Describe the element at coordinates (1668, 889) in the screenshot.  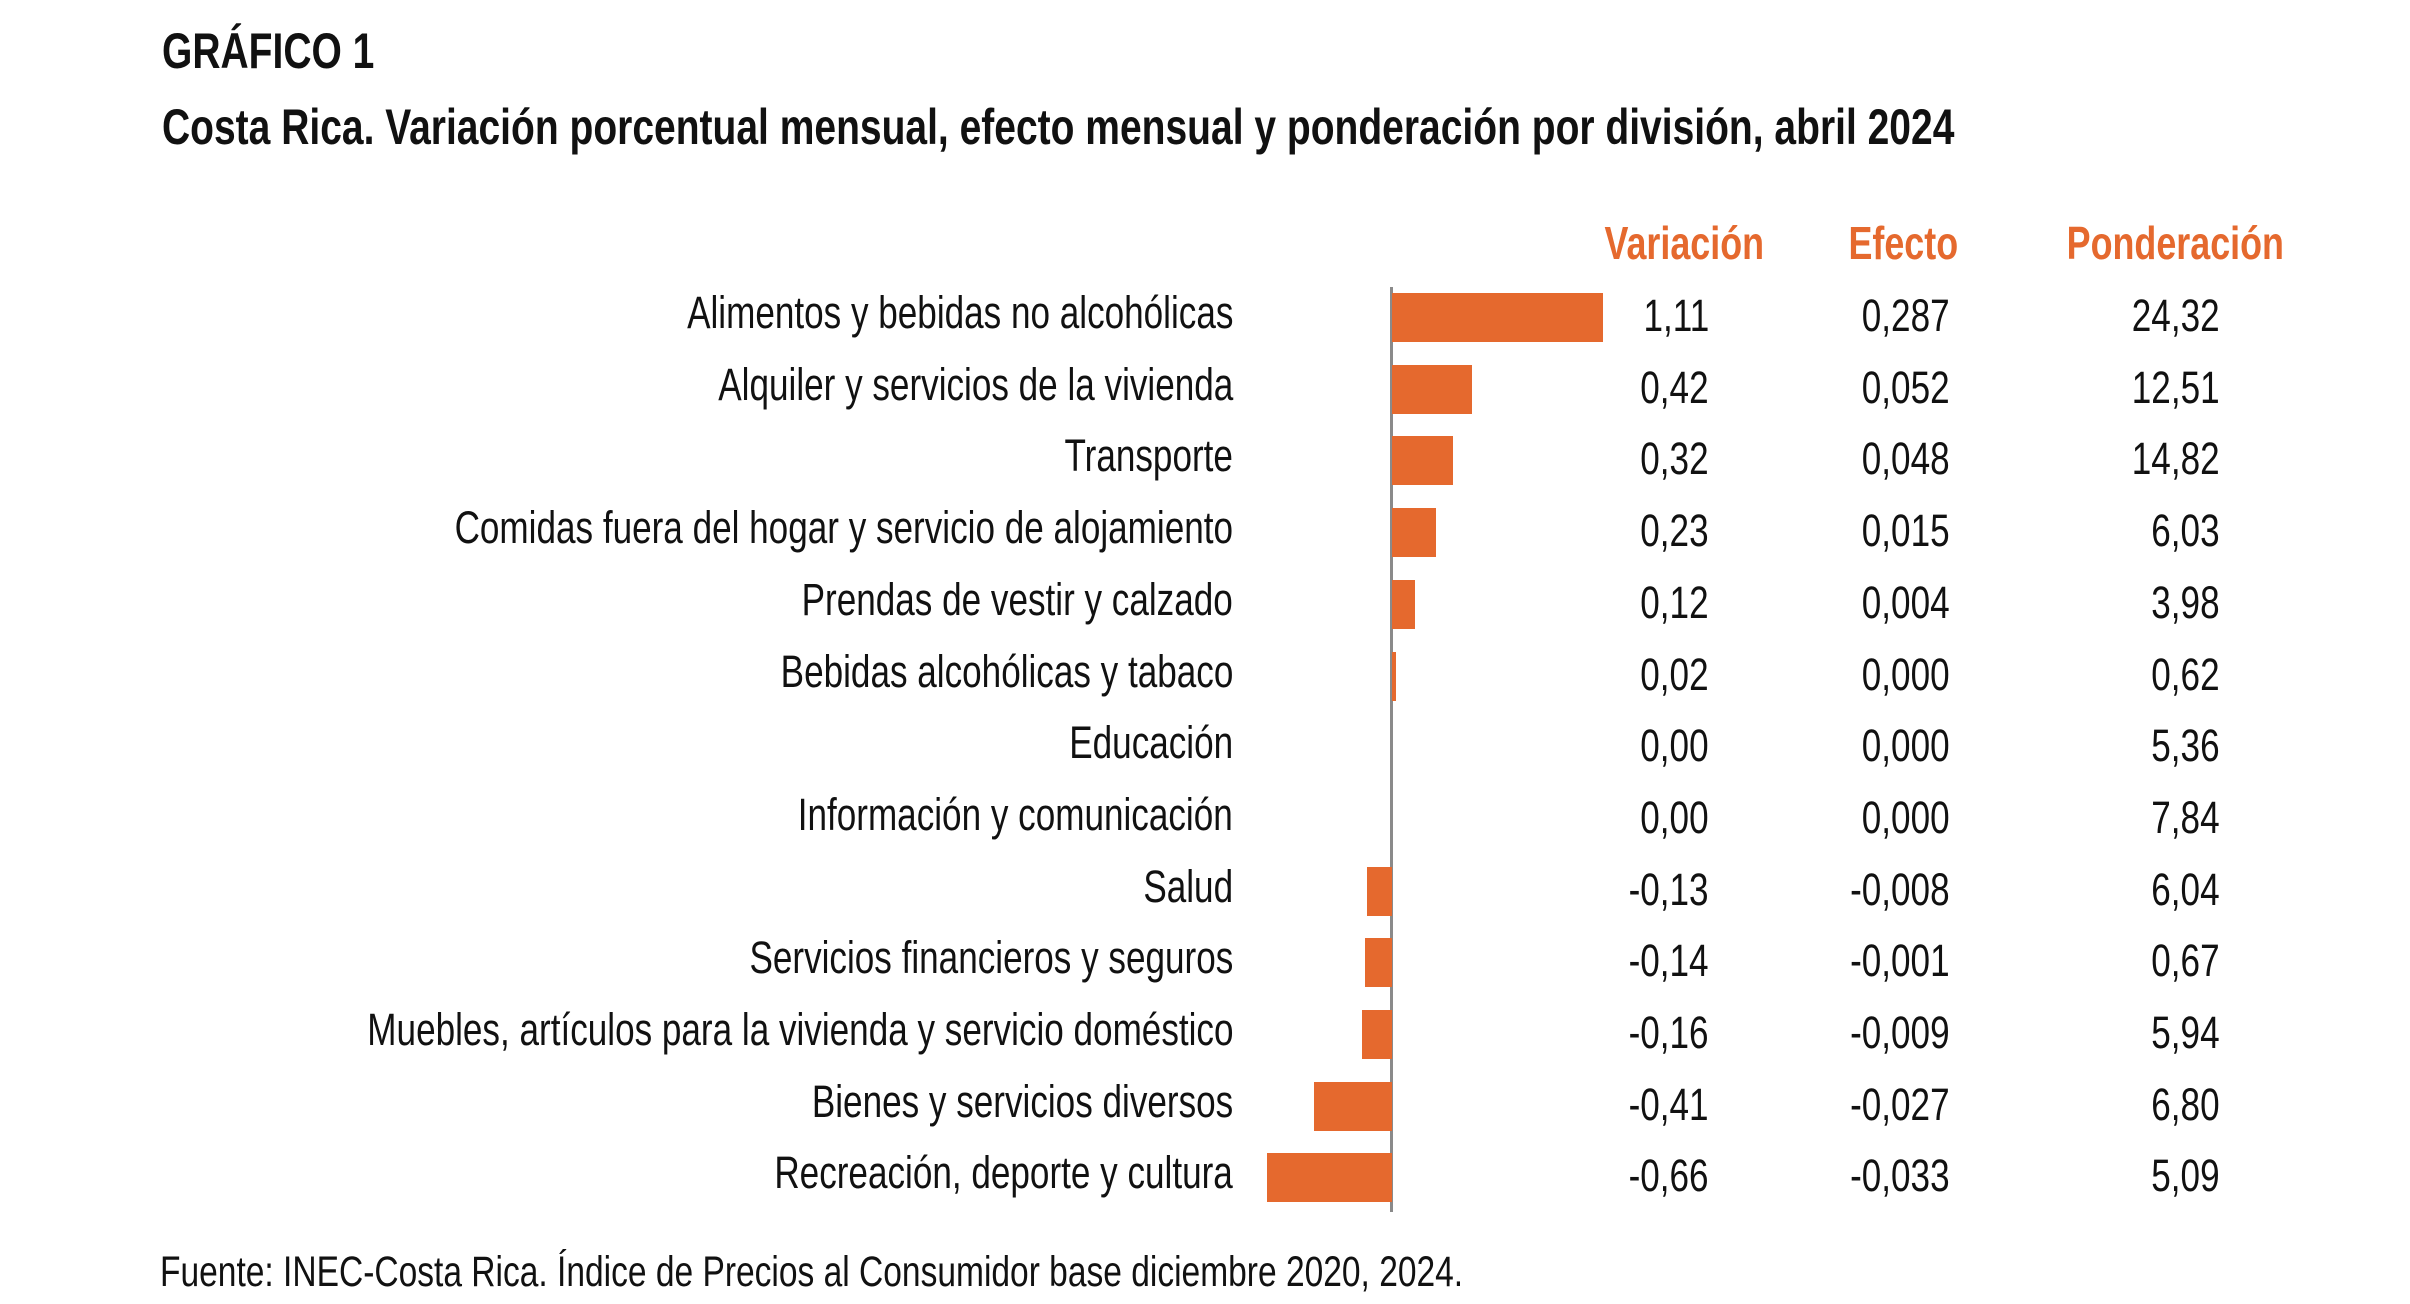
I see `variacion-value: -0,13` at that location.